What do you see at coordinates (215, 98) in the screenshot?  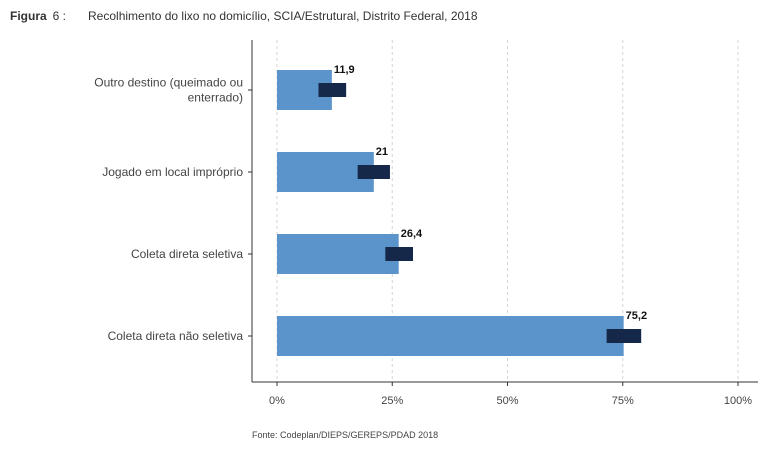 I see `category-label-0-1: enterrado)` at bounding box center [215, 98].